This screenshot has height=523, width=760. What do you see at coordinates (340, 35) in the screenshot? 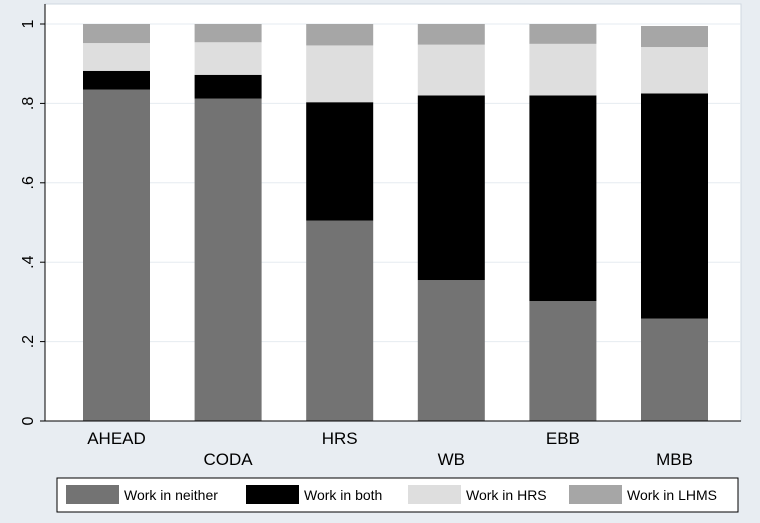
I see `bar-work-in-lhms-hrs` at bounding box center [340, 35].